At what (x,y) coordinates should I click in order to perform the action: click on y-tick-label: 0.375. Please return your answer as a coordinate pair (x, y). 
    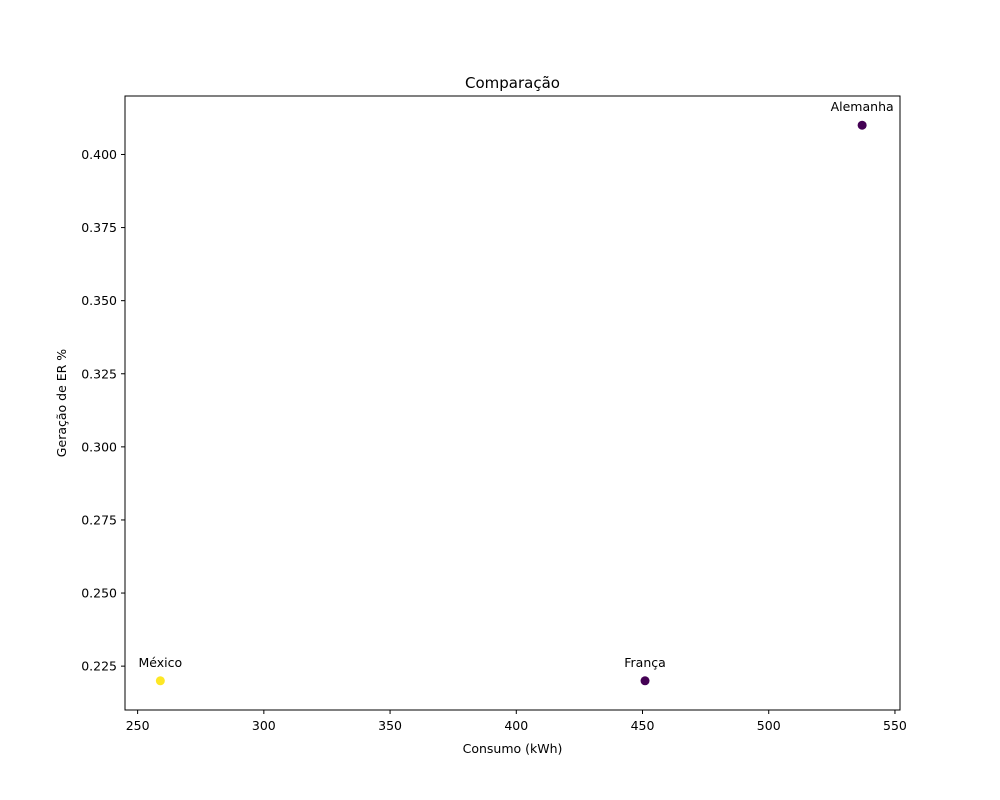
    Looking at the image, I should click on (99, 227).